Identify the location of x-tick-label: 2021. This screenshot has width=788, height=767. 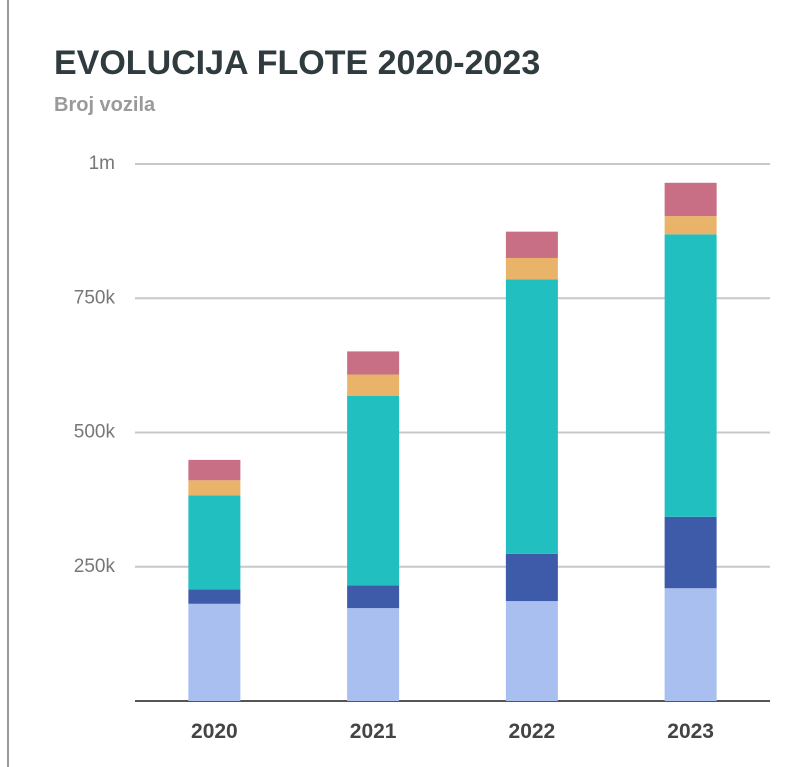
(373, 731).